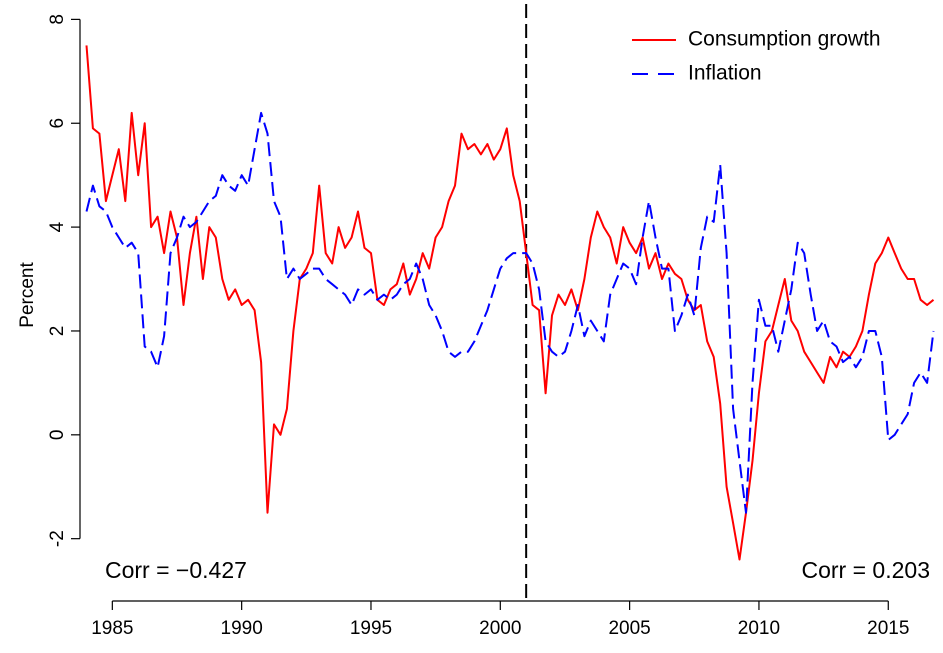 Image resolution: width=943 pixels, height=653 pixels. Describe the element at coordinates (27, 295) in the screenshot. I see `y-axis-label: Percent` at that location.